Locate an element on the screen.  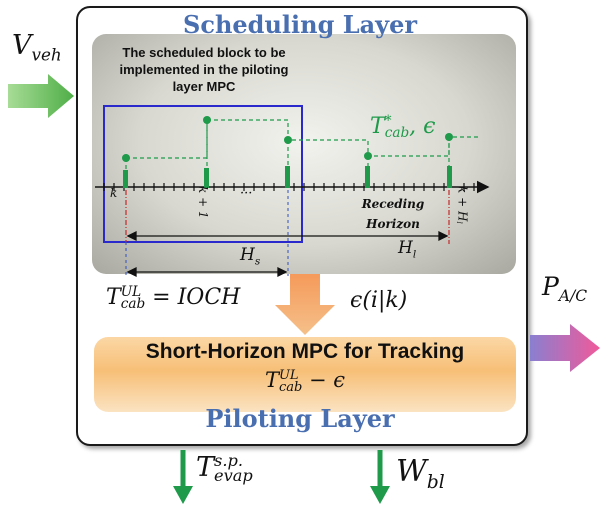
wbl-label: Wbl is located at coordinates (420, 473).